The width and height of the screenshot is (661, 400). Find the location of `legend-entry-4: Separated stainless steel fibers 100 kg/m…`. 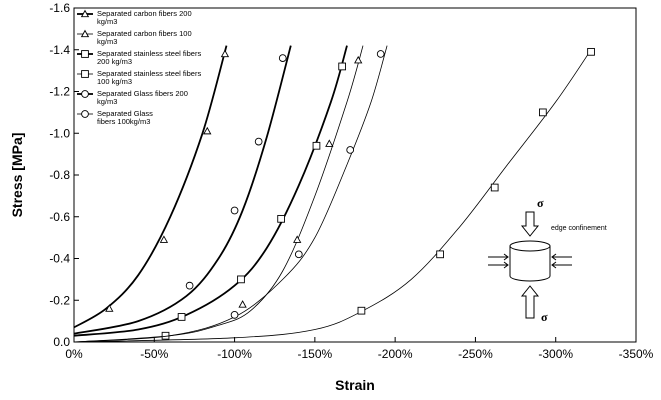

legend-entry-4: Separated stainless steel fibers 100 kg/m… is located at coordinates (149, 77).